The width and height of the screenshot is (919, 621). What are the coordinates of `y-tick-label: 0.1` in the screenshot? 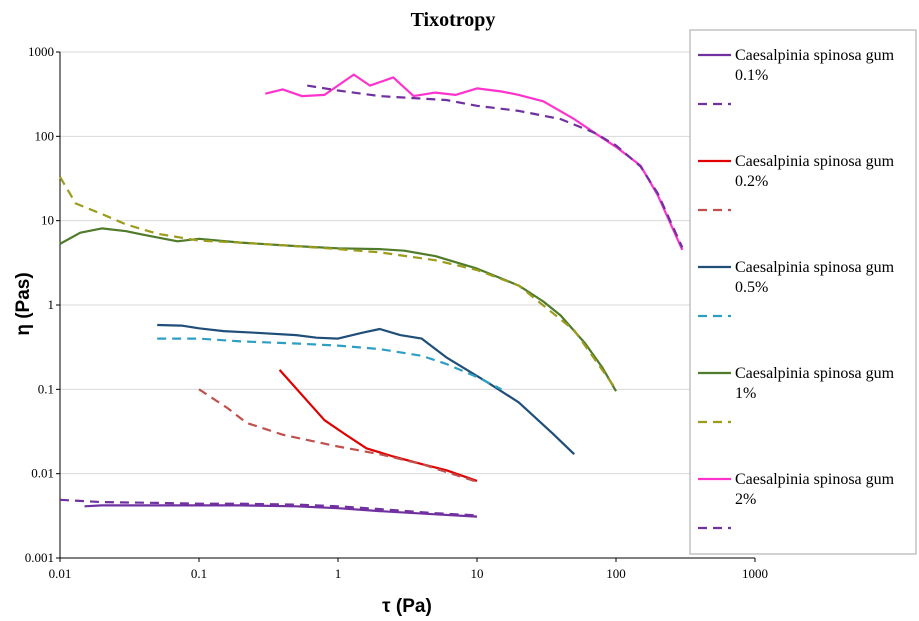 It's located at (46, 388).